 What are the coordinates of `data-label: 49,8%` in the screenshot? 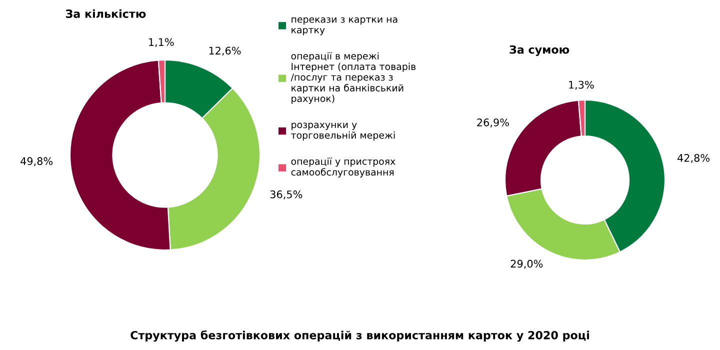 It's located at (36, 161).